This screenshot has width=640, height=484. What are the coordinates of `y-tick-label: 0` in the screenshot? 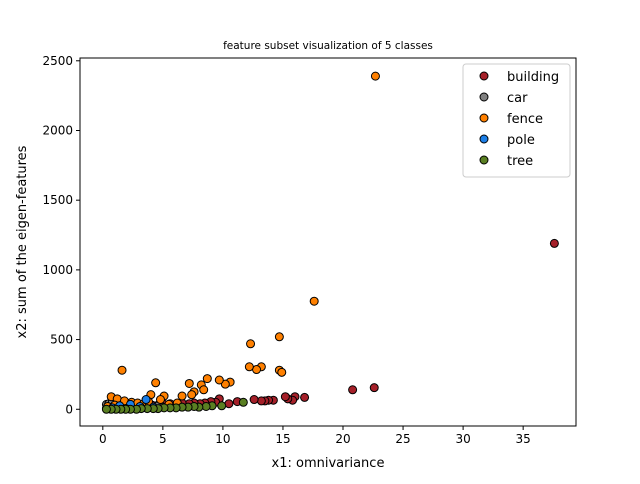 It's located at (69, 409).